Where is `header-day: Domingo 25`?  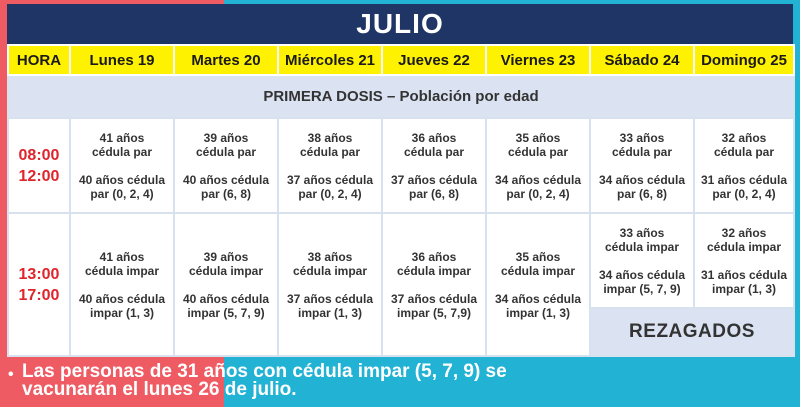 header-day: Domingo 25 is located at coordinates (744, 60).